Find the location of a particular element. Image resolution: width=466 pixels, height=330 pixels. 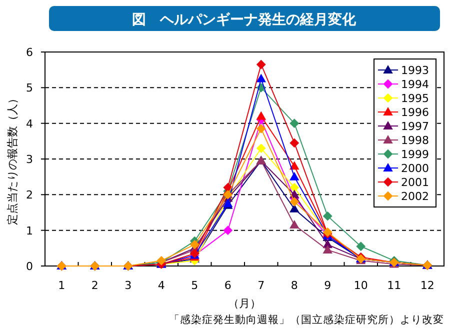

x-tick-label: 5 is located at coordinates (194, 285).